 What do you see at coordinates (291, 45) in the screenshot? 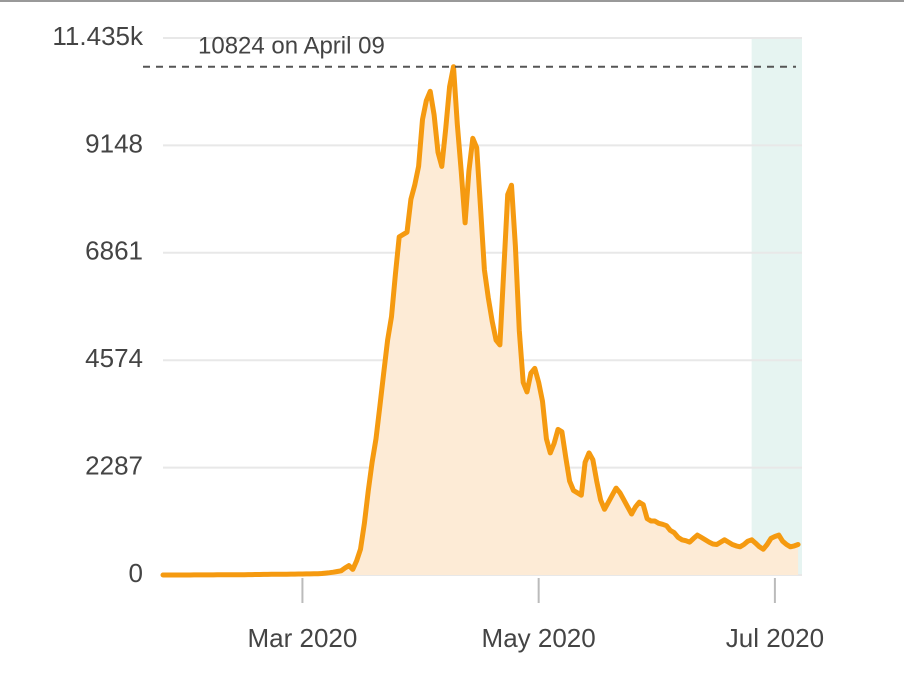
I see `annotation-text: 10824 on April 09` at bounding box center [291, 45].